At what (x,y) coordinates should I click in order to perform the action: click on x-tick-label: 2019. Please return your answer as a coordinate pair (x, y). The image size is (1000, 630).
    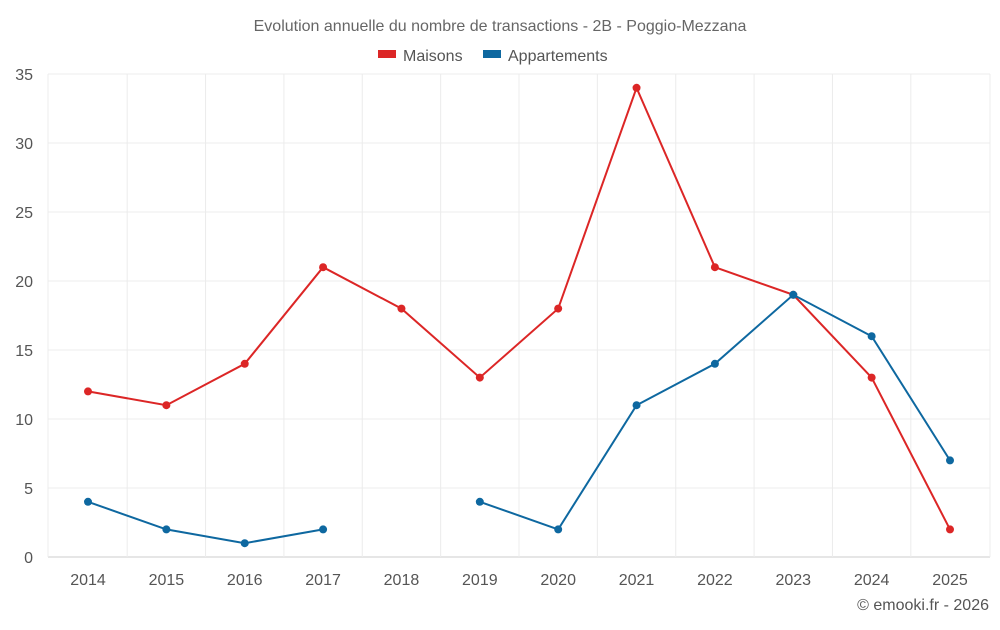
    Looking at the image, I should click on (480, 580).